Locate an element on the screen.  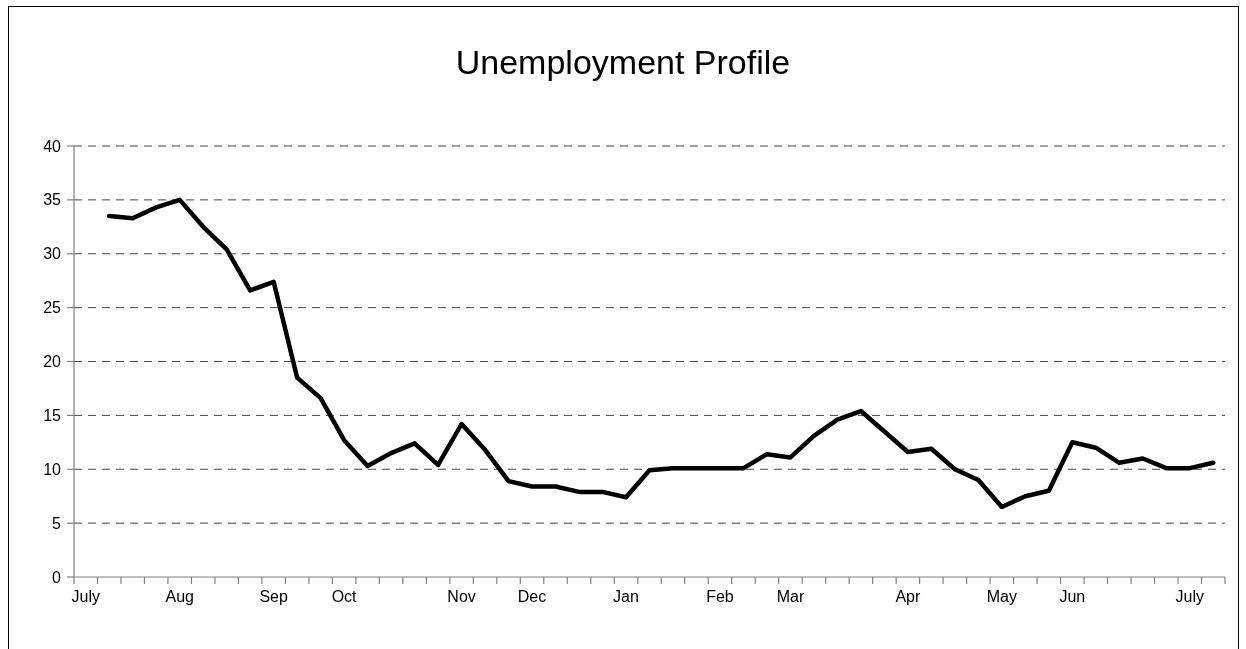
y-tick-label: 35 is located at coordinates (52, 200).